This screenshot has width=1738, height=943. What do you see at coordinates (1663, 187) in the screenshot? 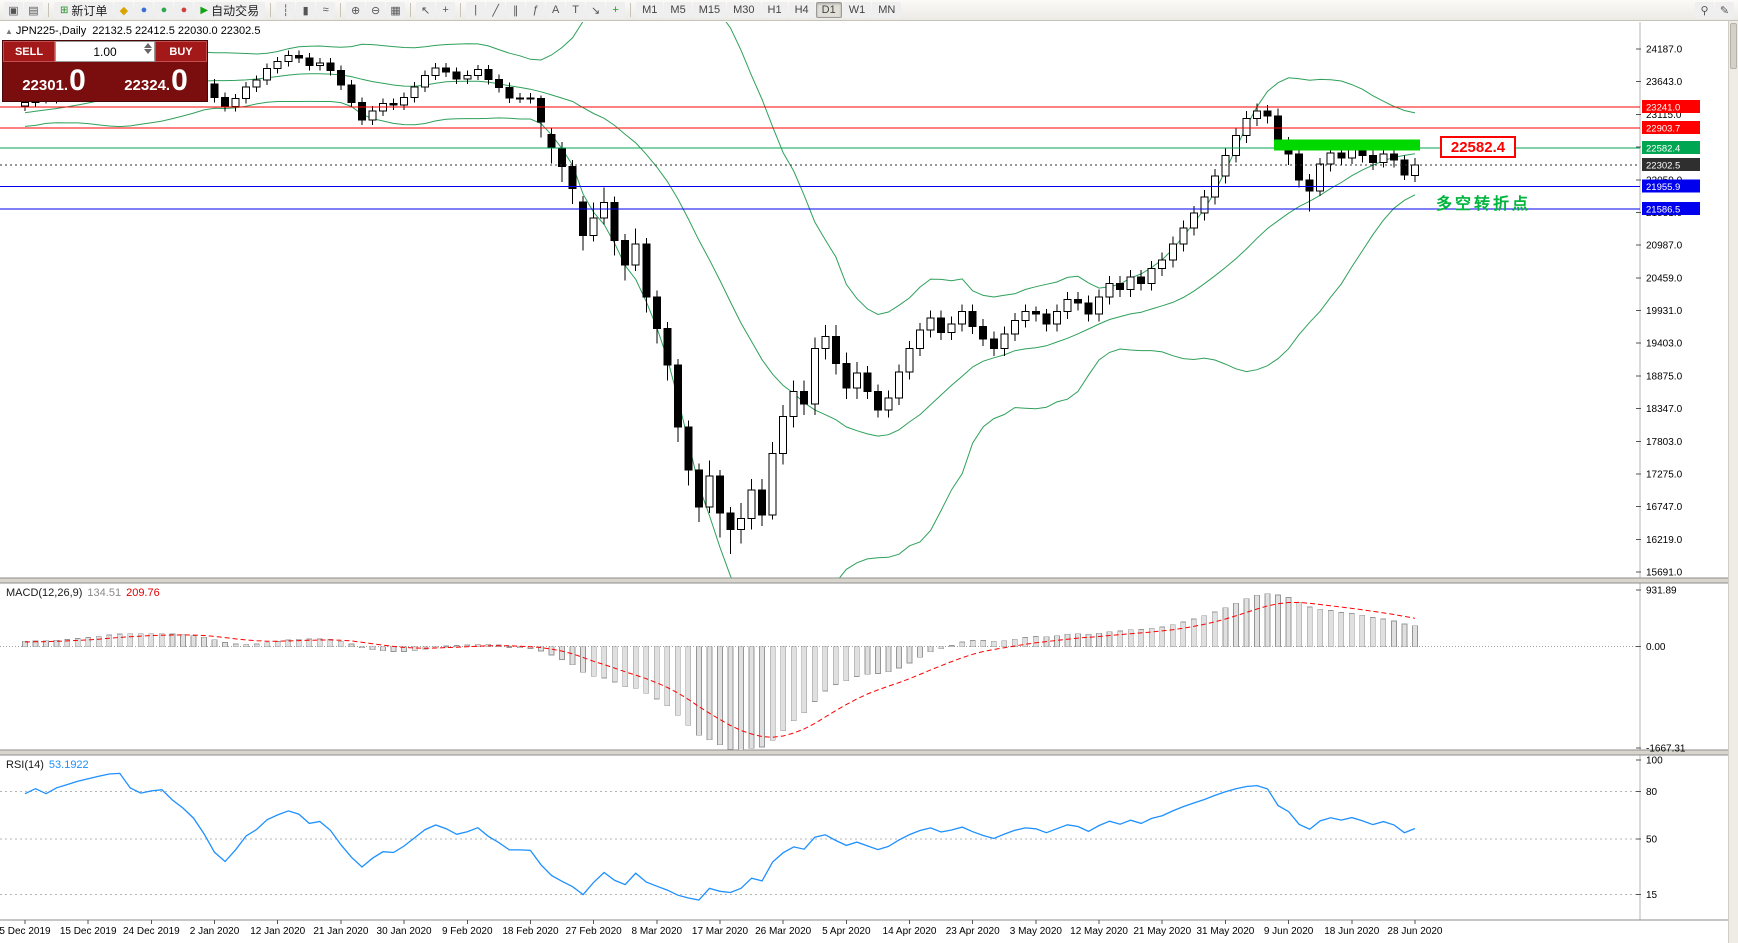
I see `svg-text: 21955.9` at bounding box center [1663, 187].